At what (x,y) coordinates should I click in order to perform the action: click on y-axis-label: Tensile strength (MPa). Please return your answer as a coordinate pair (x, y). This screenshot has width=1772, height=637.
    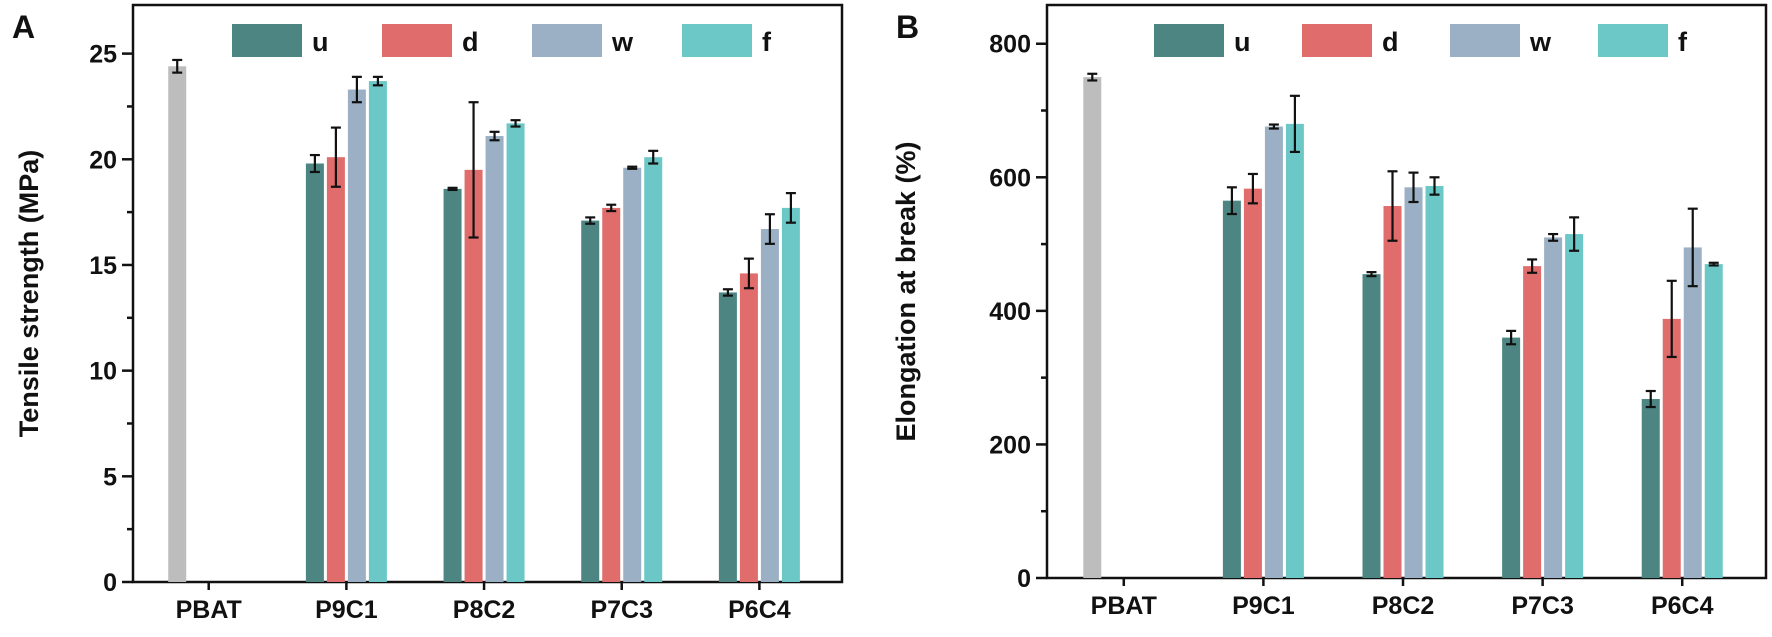
    Looking at the image, I should click on (29, 294).